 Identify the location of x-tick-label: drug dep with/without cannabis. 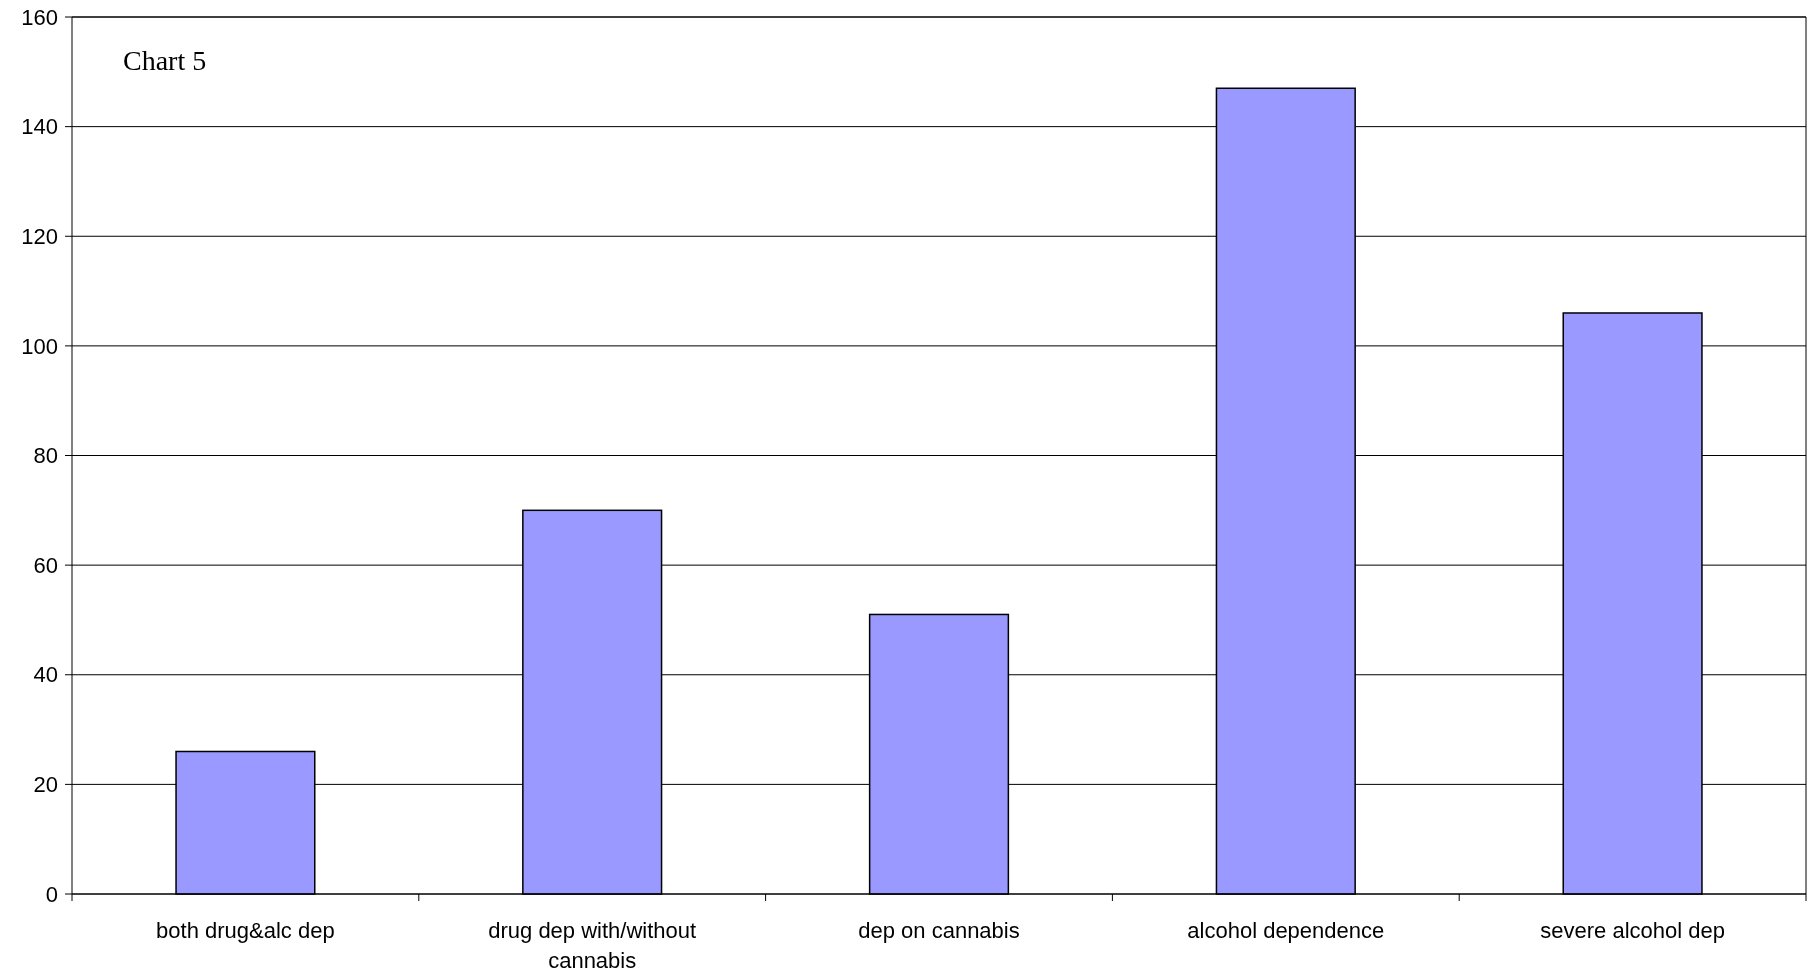
(592, 945).